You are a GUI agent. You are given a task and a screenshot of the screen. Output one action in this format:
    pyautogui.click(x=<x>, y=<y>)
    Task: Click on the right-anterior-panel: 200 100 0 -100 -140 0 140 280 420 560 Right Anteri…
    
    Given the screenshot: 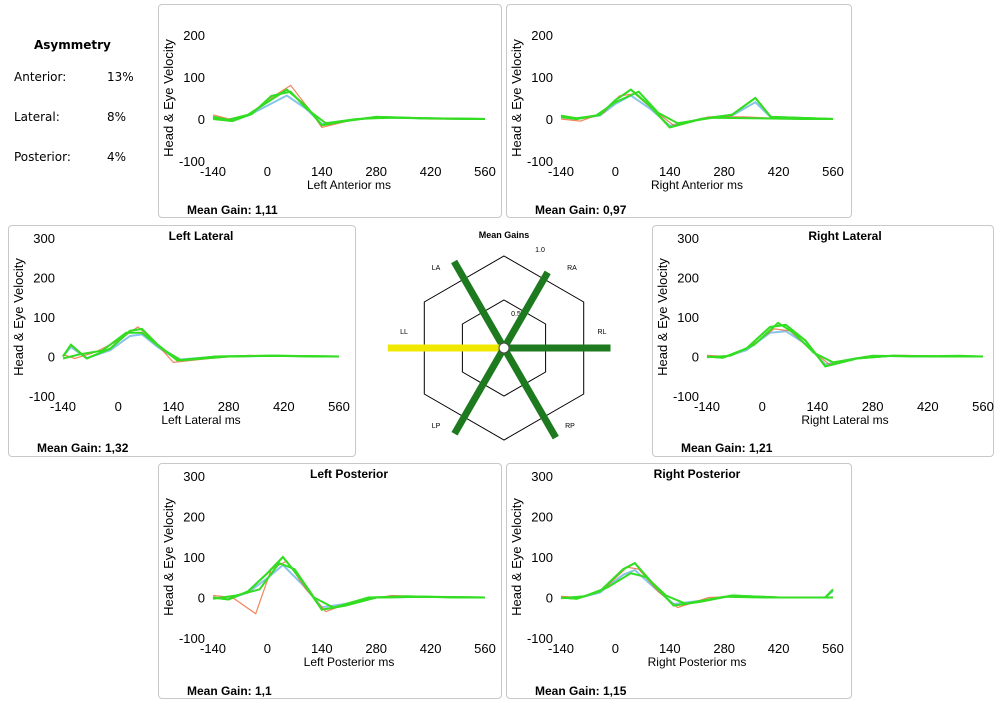 What is the action you would take?
    pyautogui.click(x=679, y=111)
    